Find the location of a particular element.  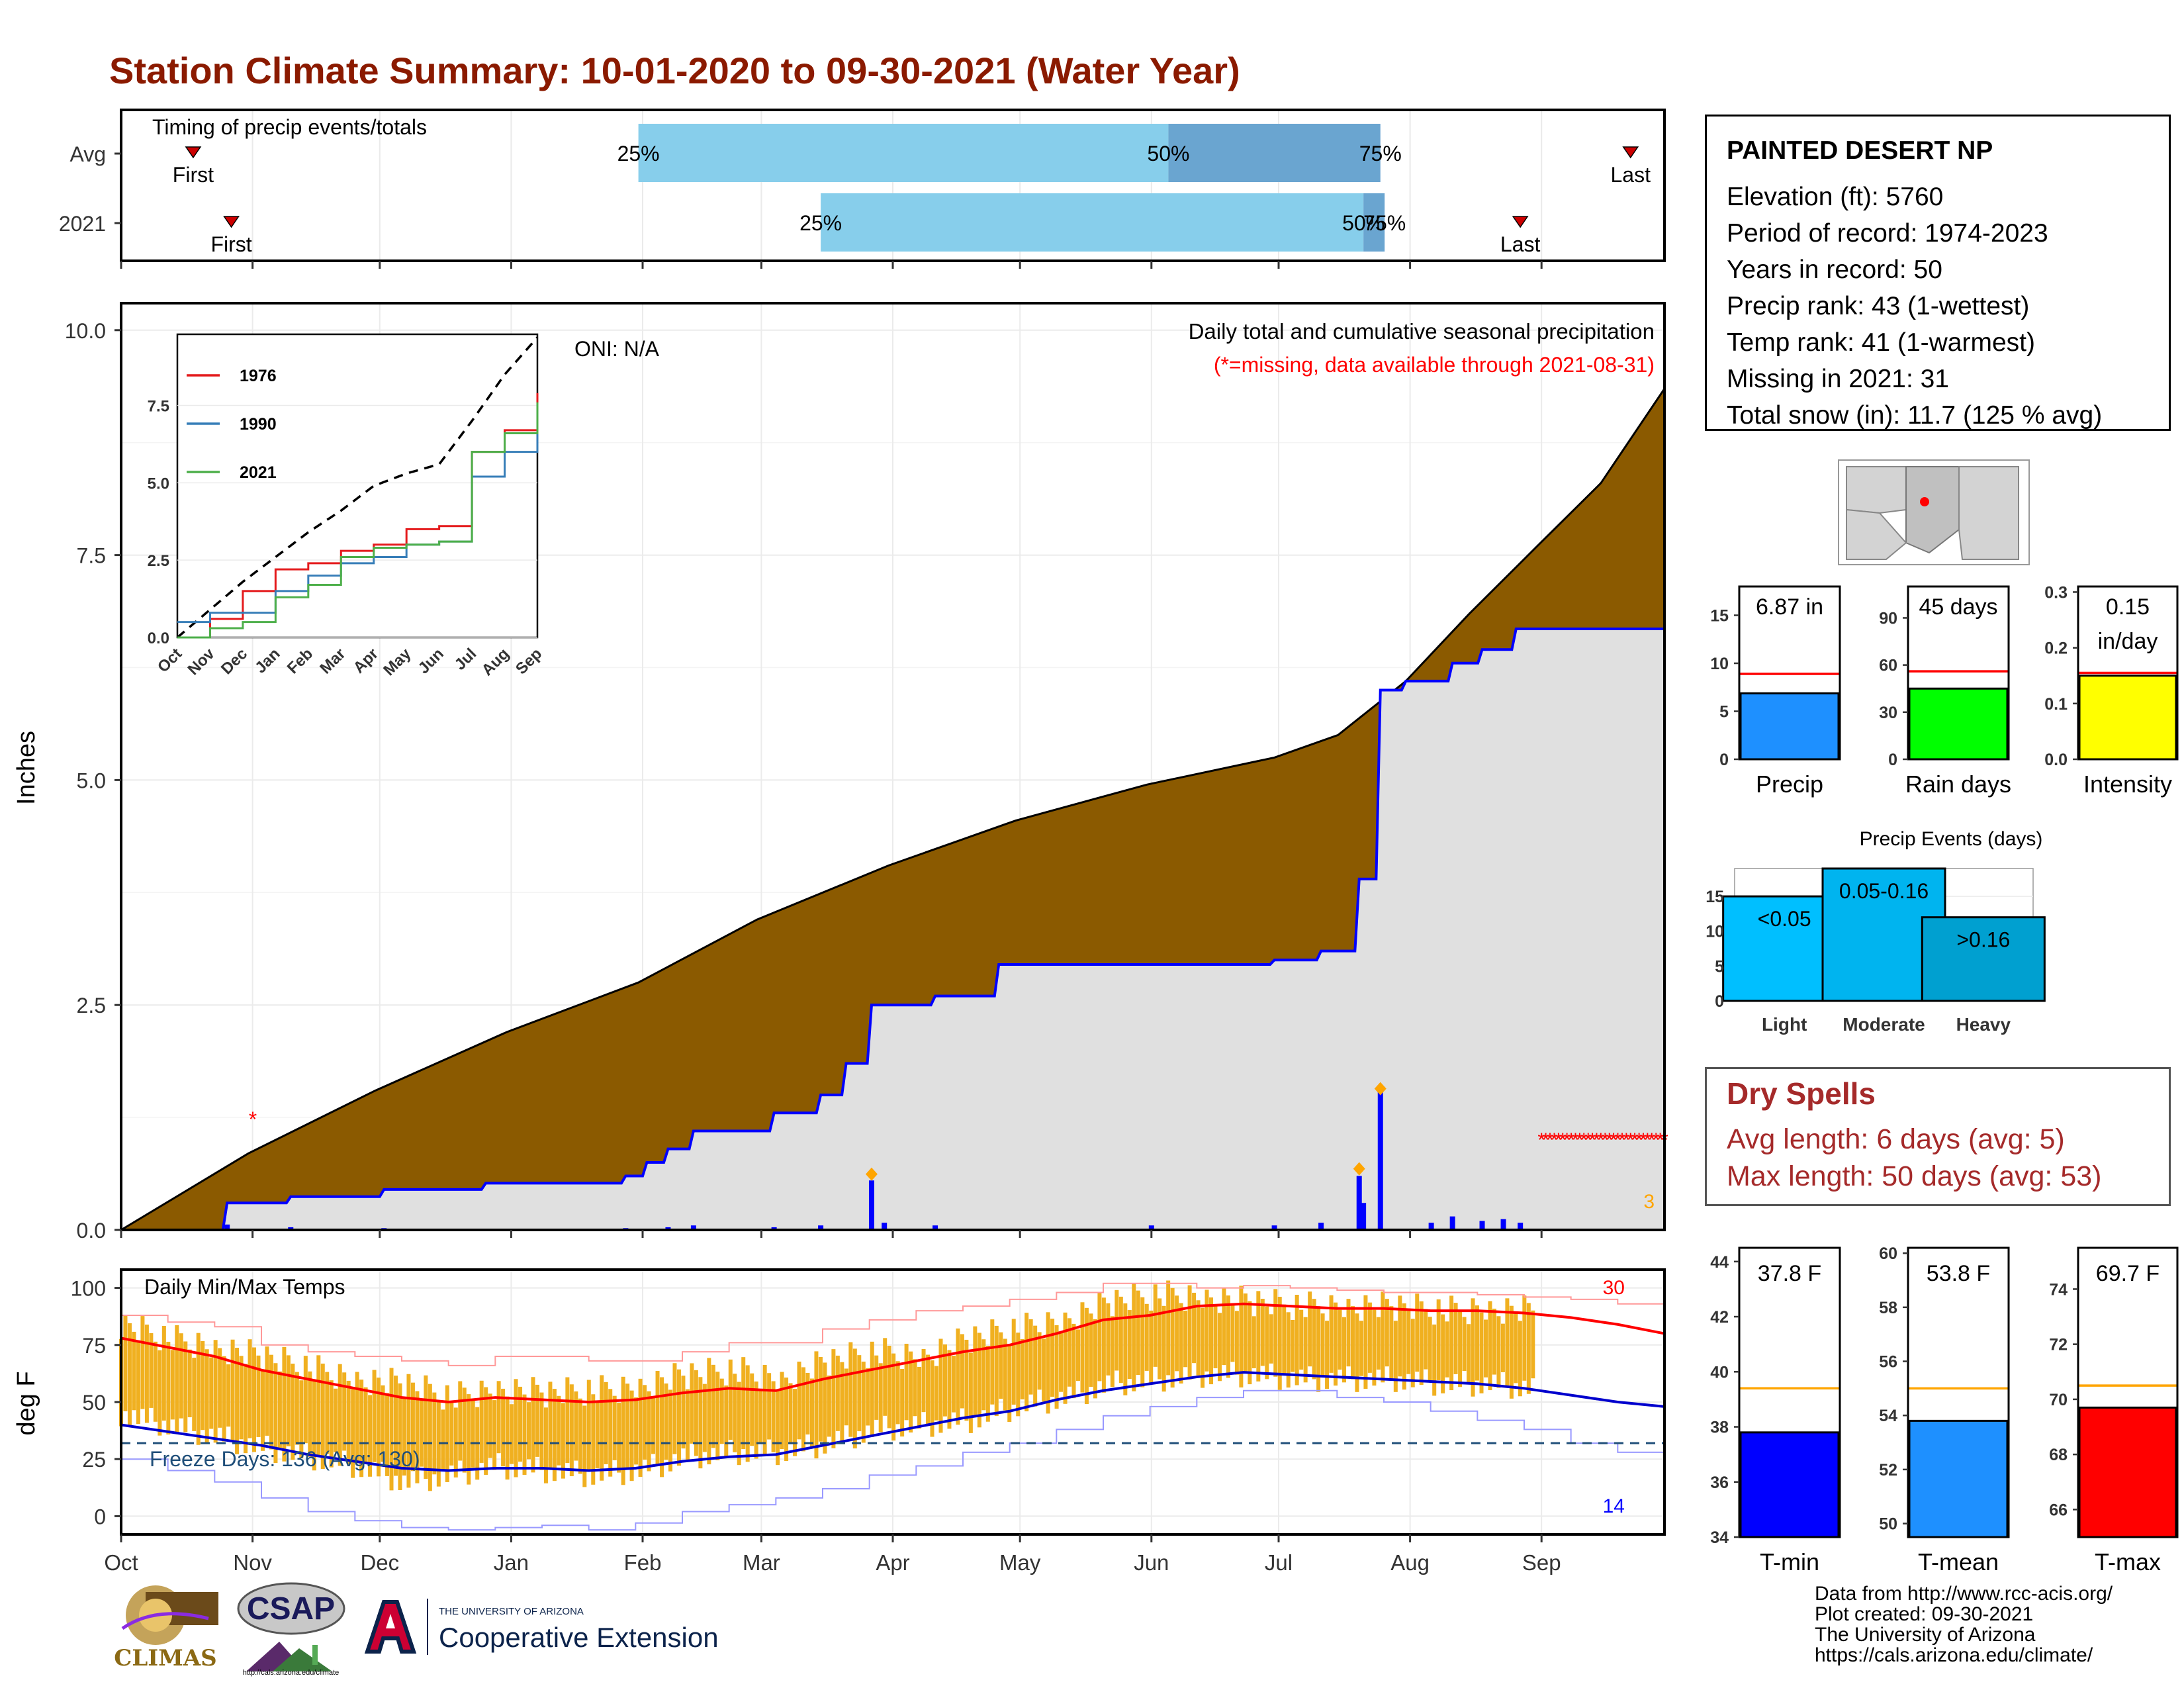

station-name: PAINTED DESERT NP is located at coordinates (1860, 150).